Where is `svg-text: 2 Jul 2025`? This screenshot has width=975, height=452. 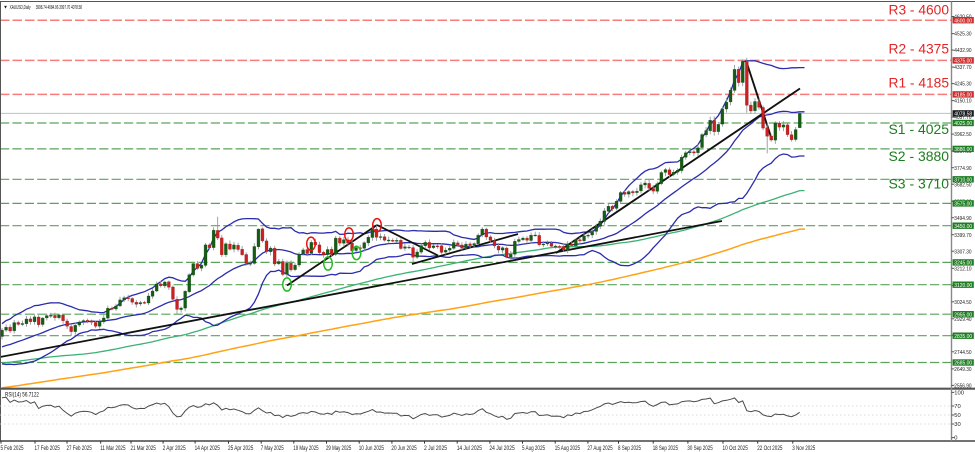
svg-text: 2 Jul 2025 is located at coordinates (435, 448).